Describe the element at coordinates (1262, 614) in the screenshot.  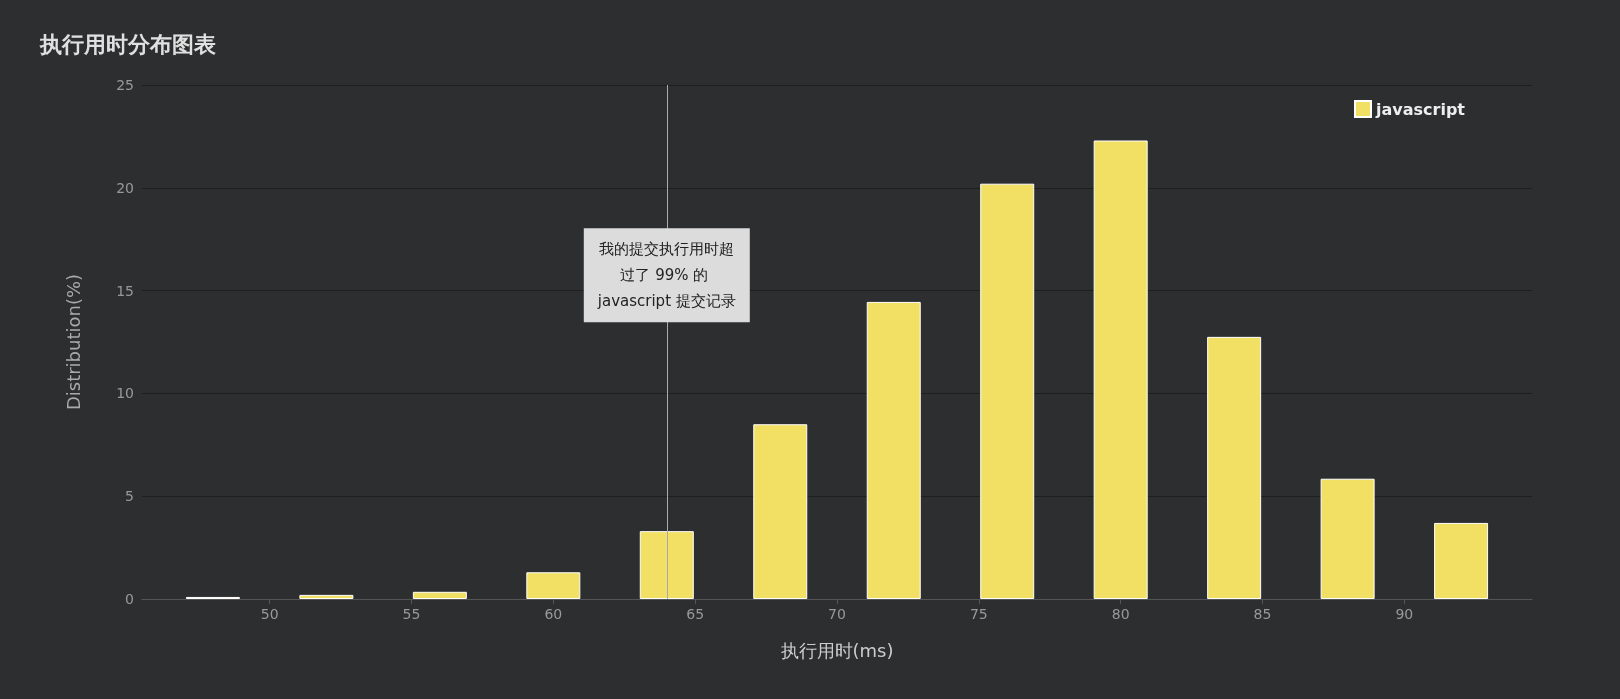
I see `x-tick-label: 85` at that location.